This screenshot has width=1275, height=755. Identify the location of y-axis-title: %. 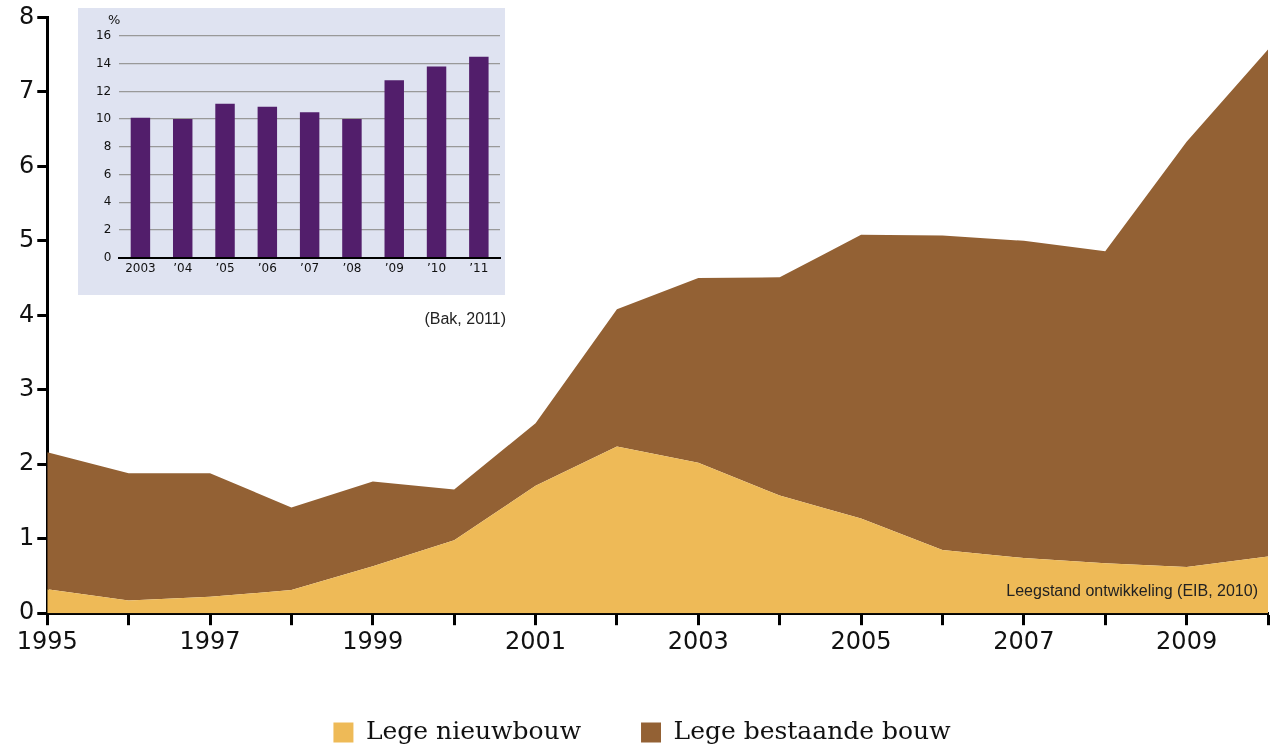
(114, 19).